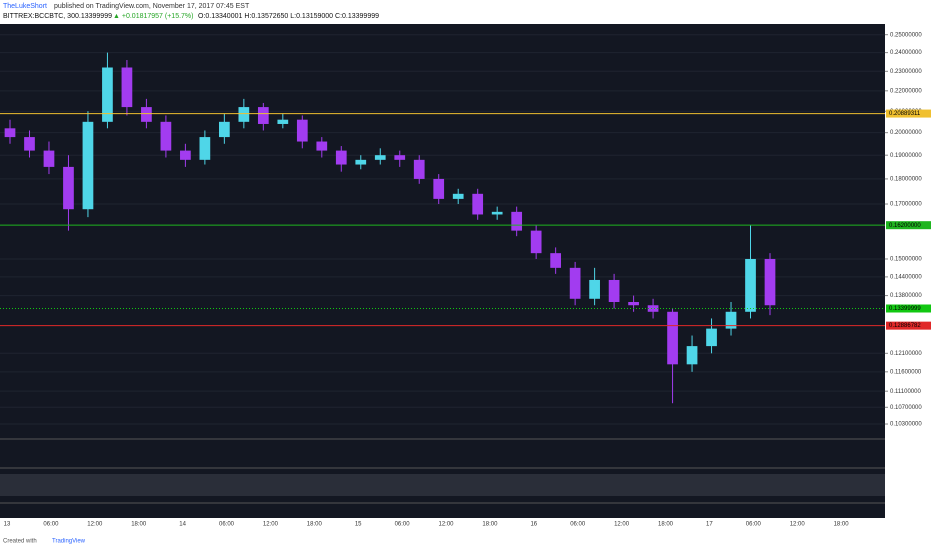  Describe the element at coordinates (905, 326) in the screenshot. I see `level-line-label: 0.12886782` at that location.